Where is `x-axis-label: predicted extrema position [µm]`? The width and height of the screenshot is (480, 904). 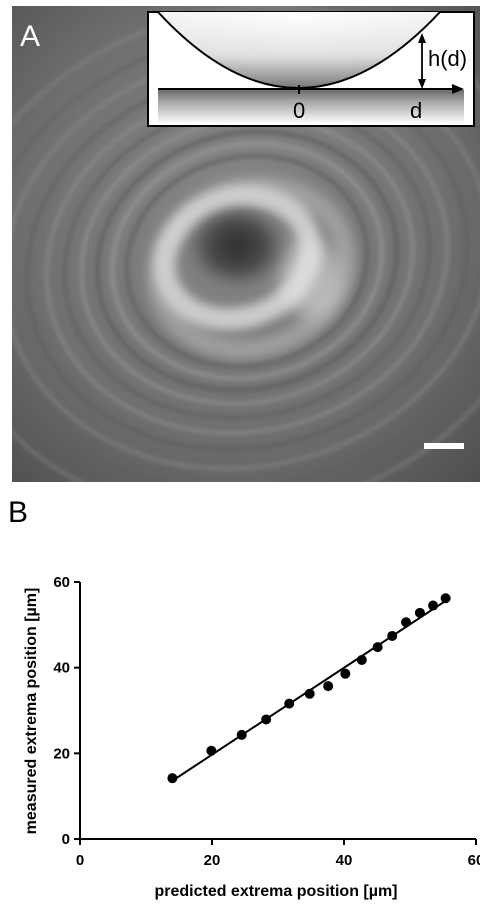 x-axis-label: predicted extrema position [µm] is located at coordinates (275, 891).